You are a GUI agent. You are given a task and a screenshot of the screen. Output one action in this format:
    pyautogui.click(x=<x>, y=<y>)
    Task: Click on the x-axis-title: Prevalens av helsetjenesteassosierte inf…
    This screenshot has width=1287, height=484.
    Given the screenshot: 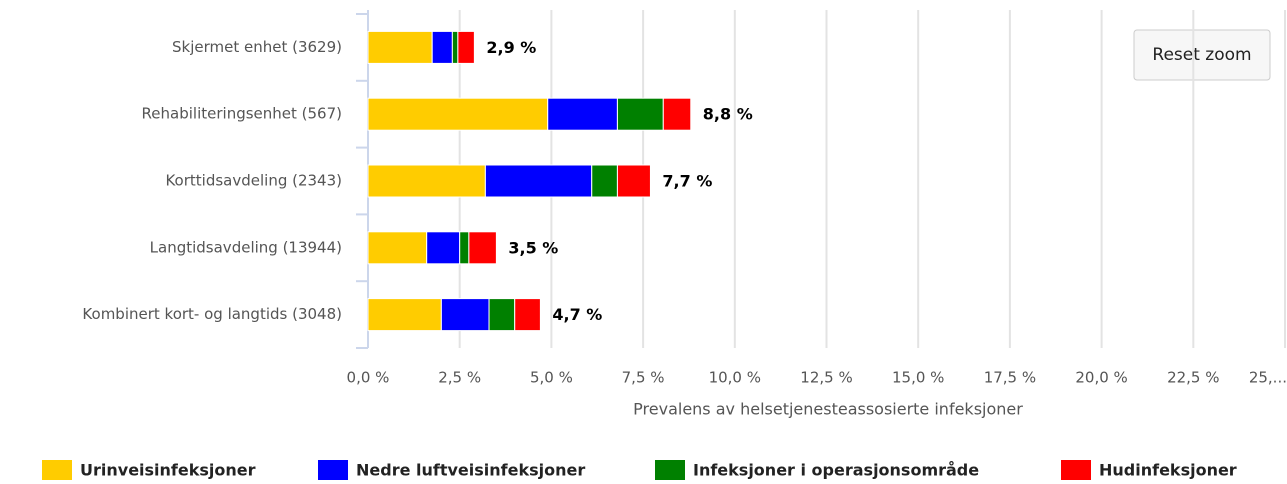 What is the action you would take?
    pyautogui.click(x=828, y=409)
    